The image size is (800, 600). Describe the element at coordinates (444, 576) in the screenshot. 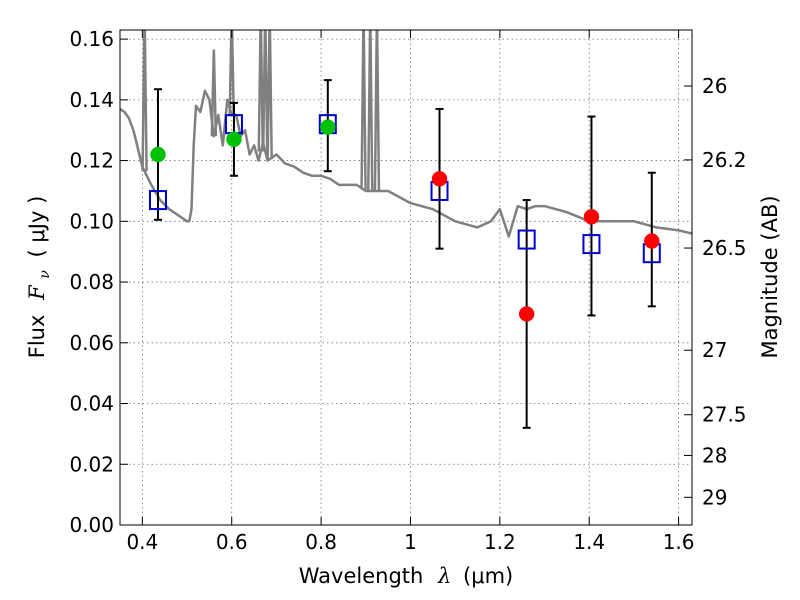

I see `x-axis-label-symbol: λ` at that location.